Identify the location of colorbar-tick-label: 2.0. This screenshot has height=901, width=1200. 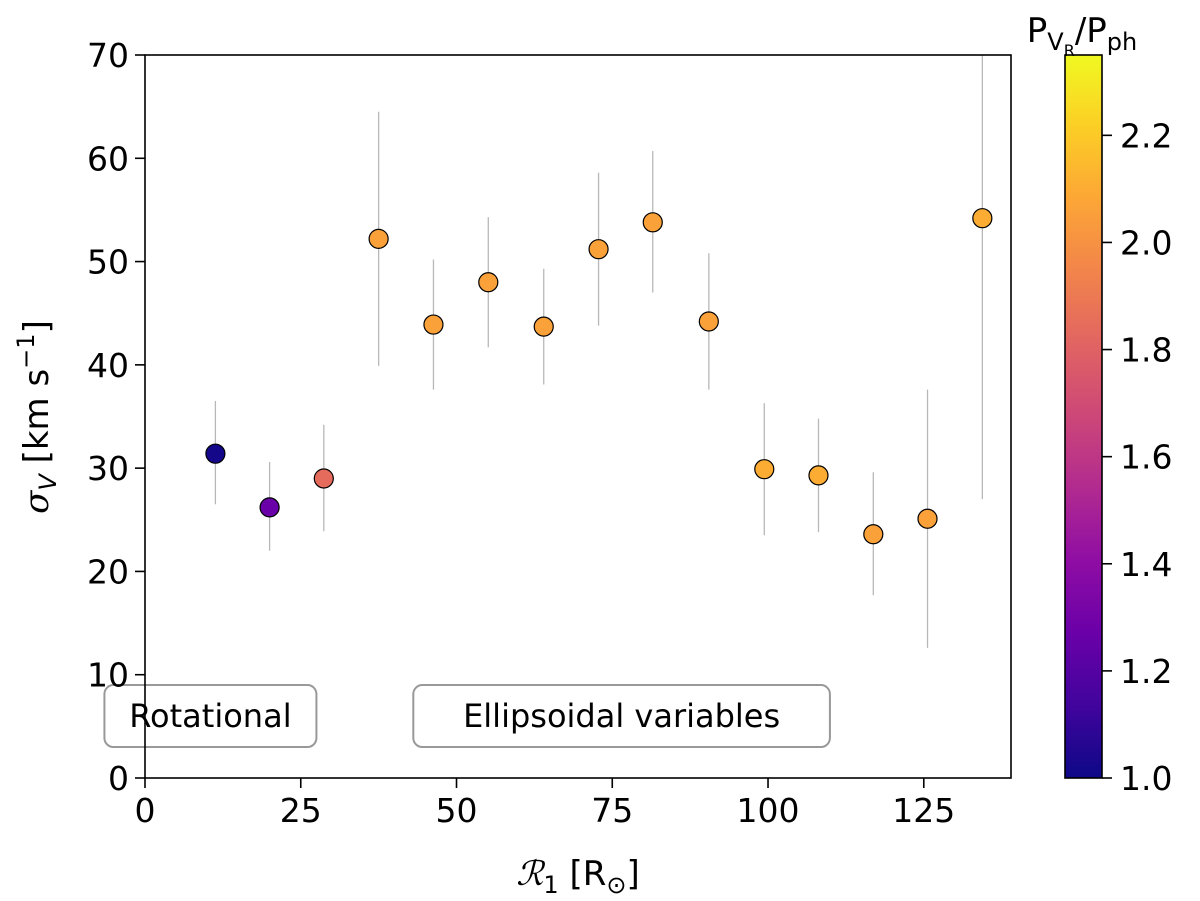
(1146, 242).